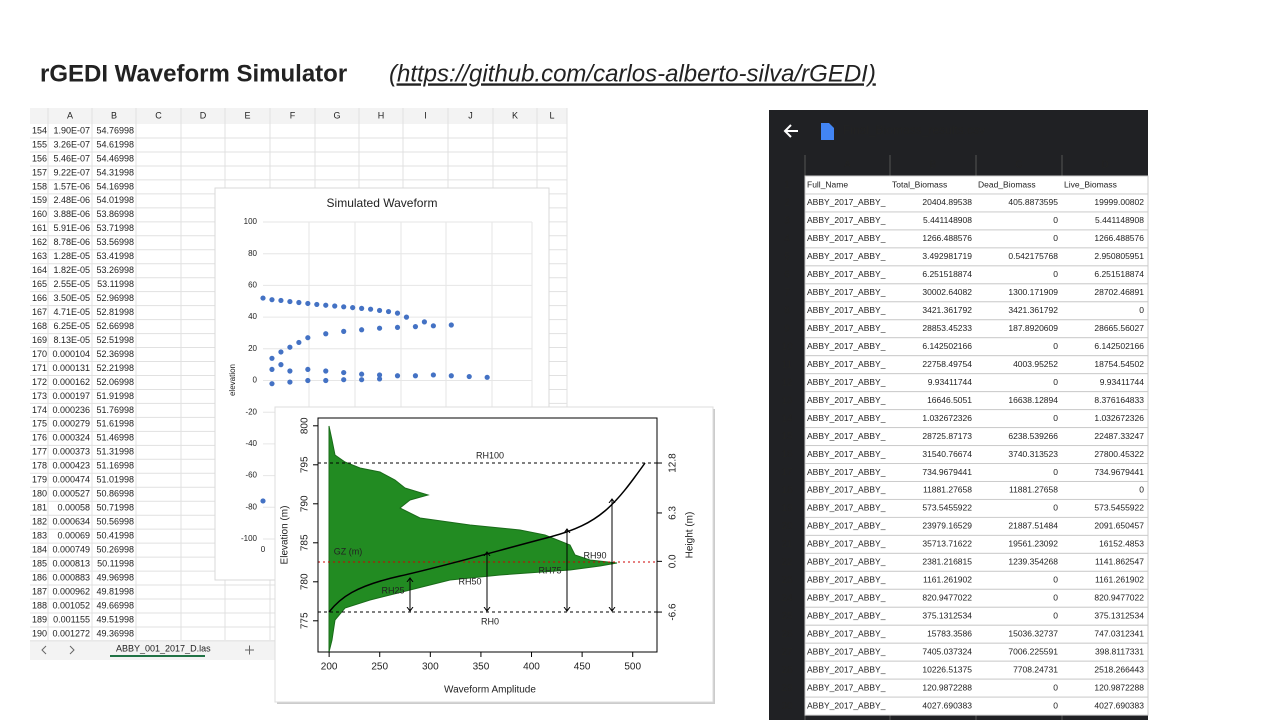 The image size is (1280, 720). I want to click on cell: 0.001272, so click(71, 633).